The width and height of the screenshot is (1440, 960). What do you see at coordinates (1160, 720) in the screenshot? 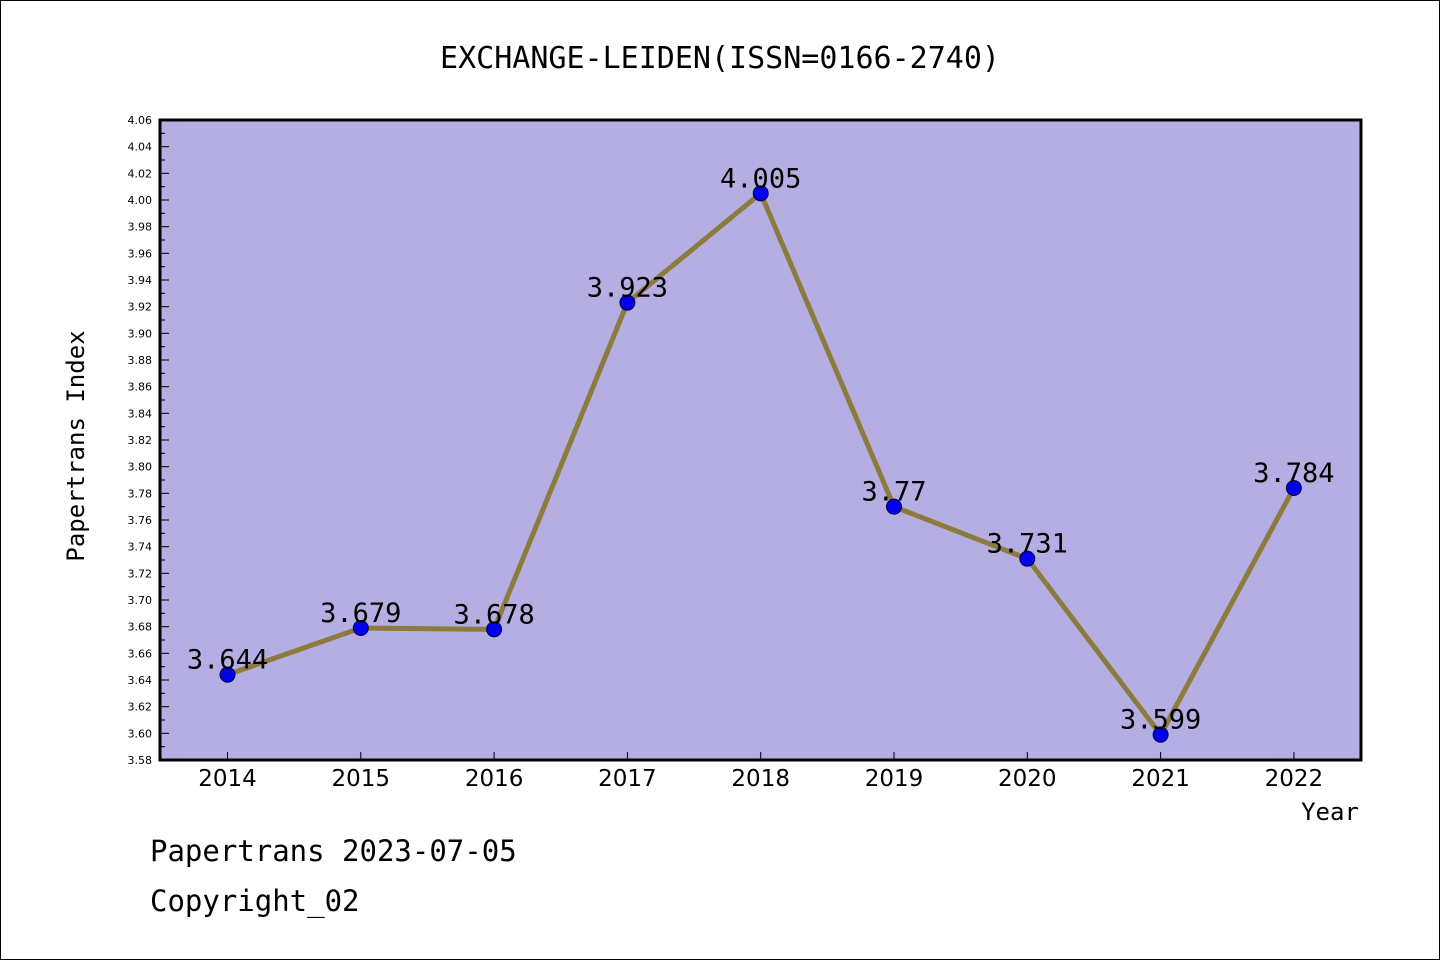
I see `data-label: 3.599` at bounding box center [1160, 720].